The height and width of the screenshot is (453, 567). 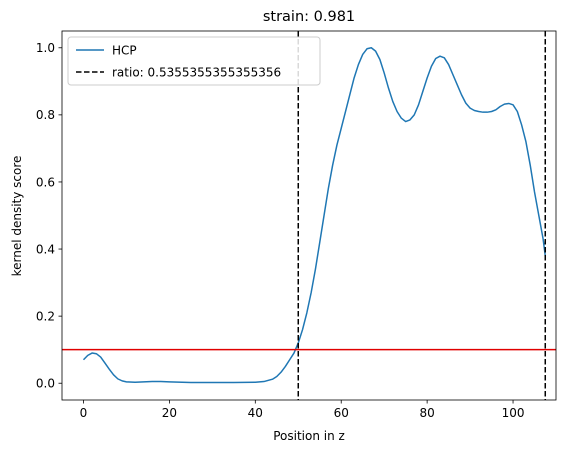 I want to click on y-axis-title: kernel density score, so click(x=17, y=216).